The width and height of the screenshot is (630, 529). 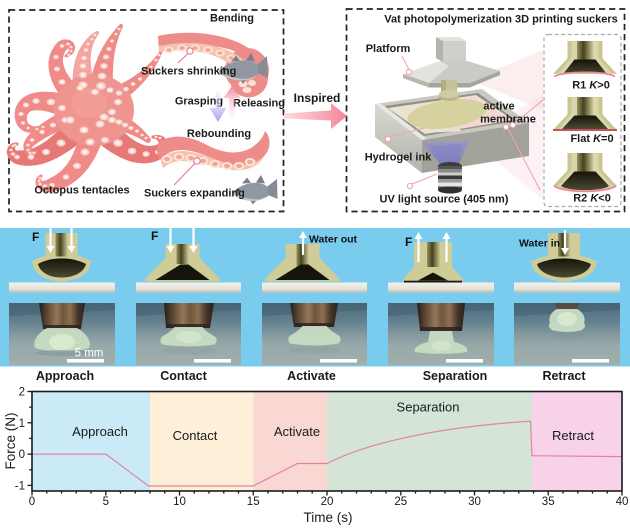 What do you see at coordinates (259, 104) in the screenshot?
I see `svg-text: Releasing` at bounding box center [259, 104].